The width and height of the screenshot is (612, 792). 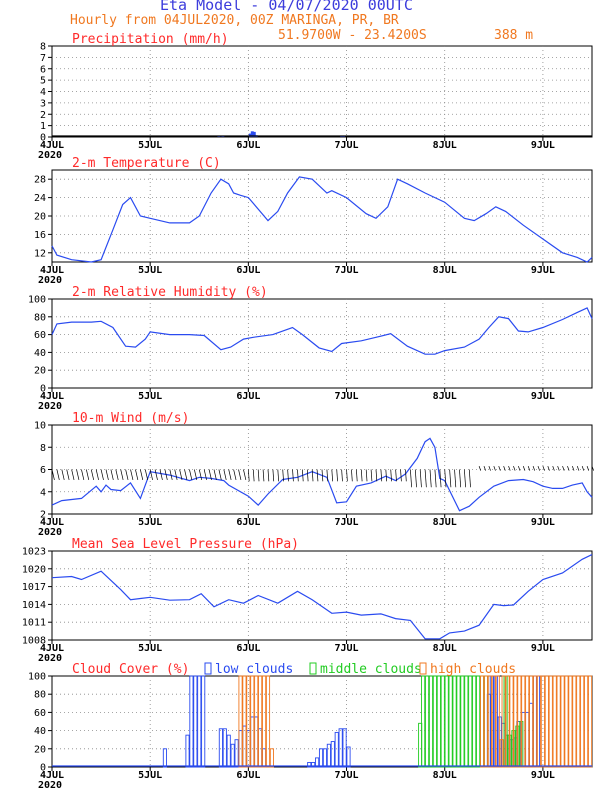 I want to click on legend-high-clouds: high clouds, so click(x=473, y=669).